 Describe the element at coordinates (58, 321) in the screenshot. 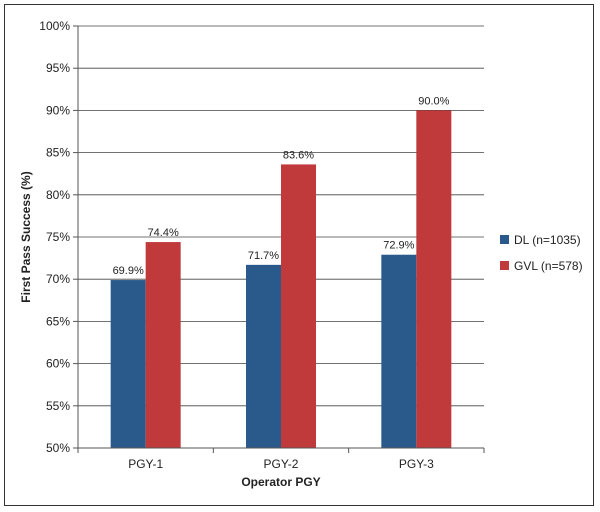

I see `y-tick-label: 65%` at that location.